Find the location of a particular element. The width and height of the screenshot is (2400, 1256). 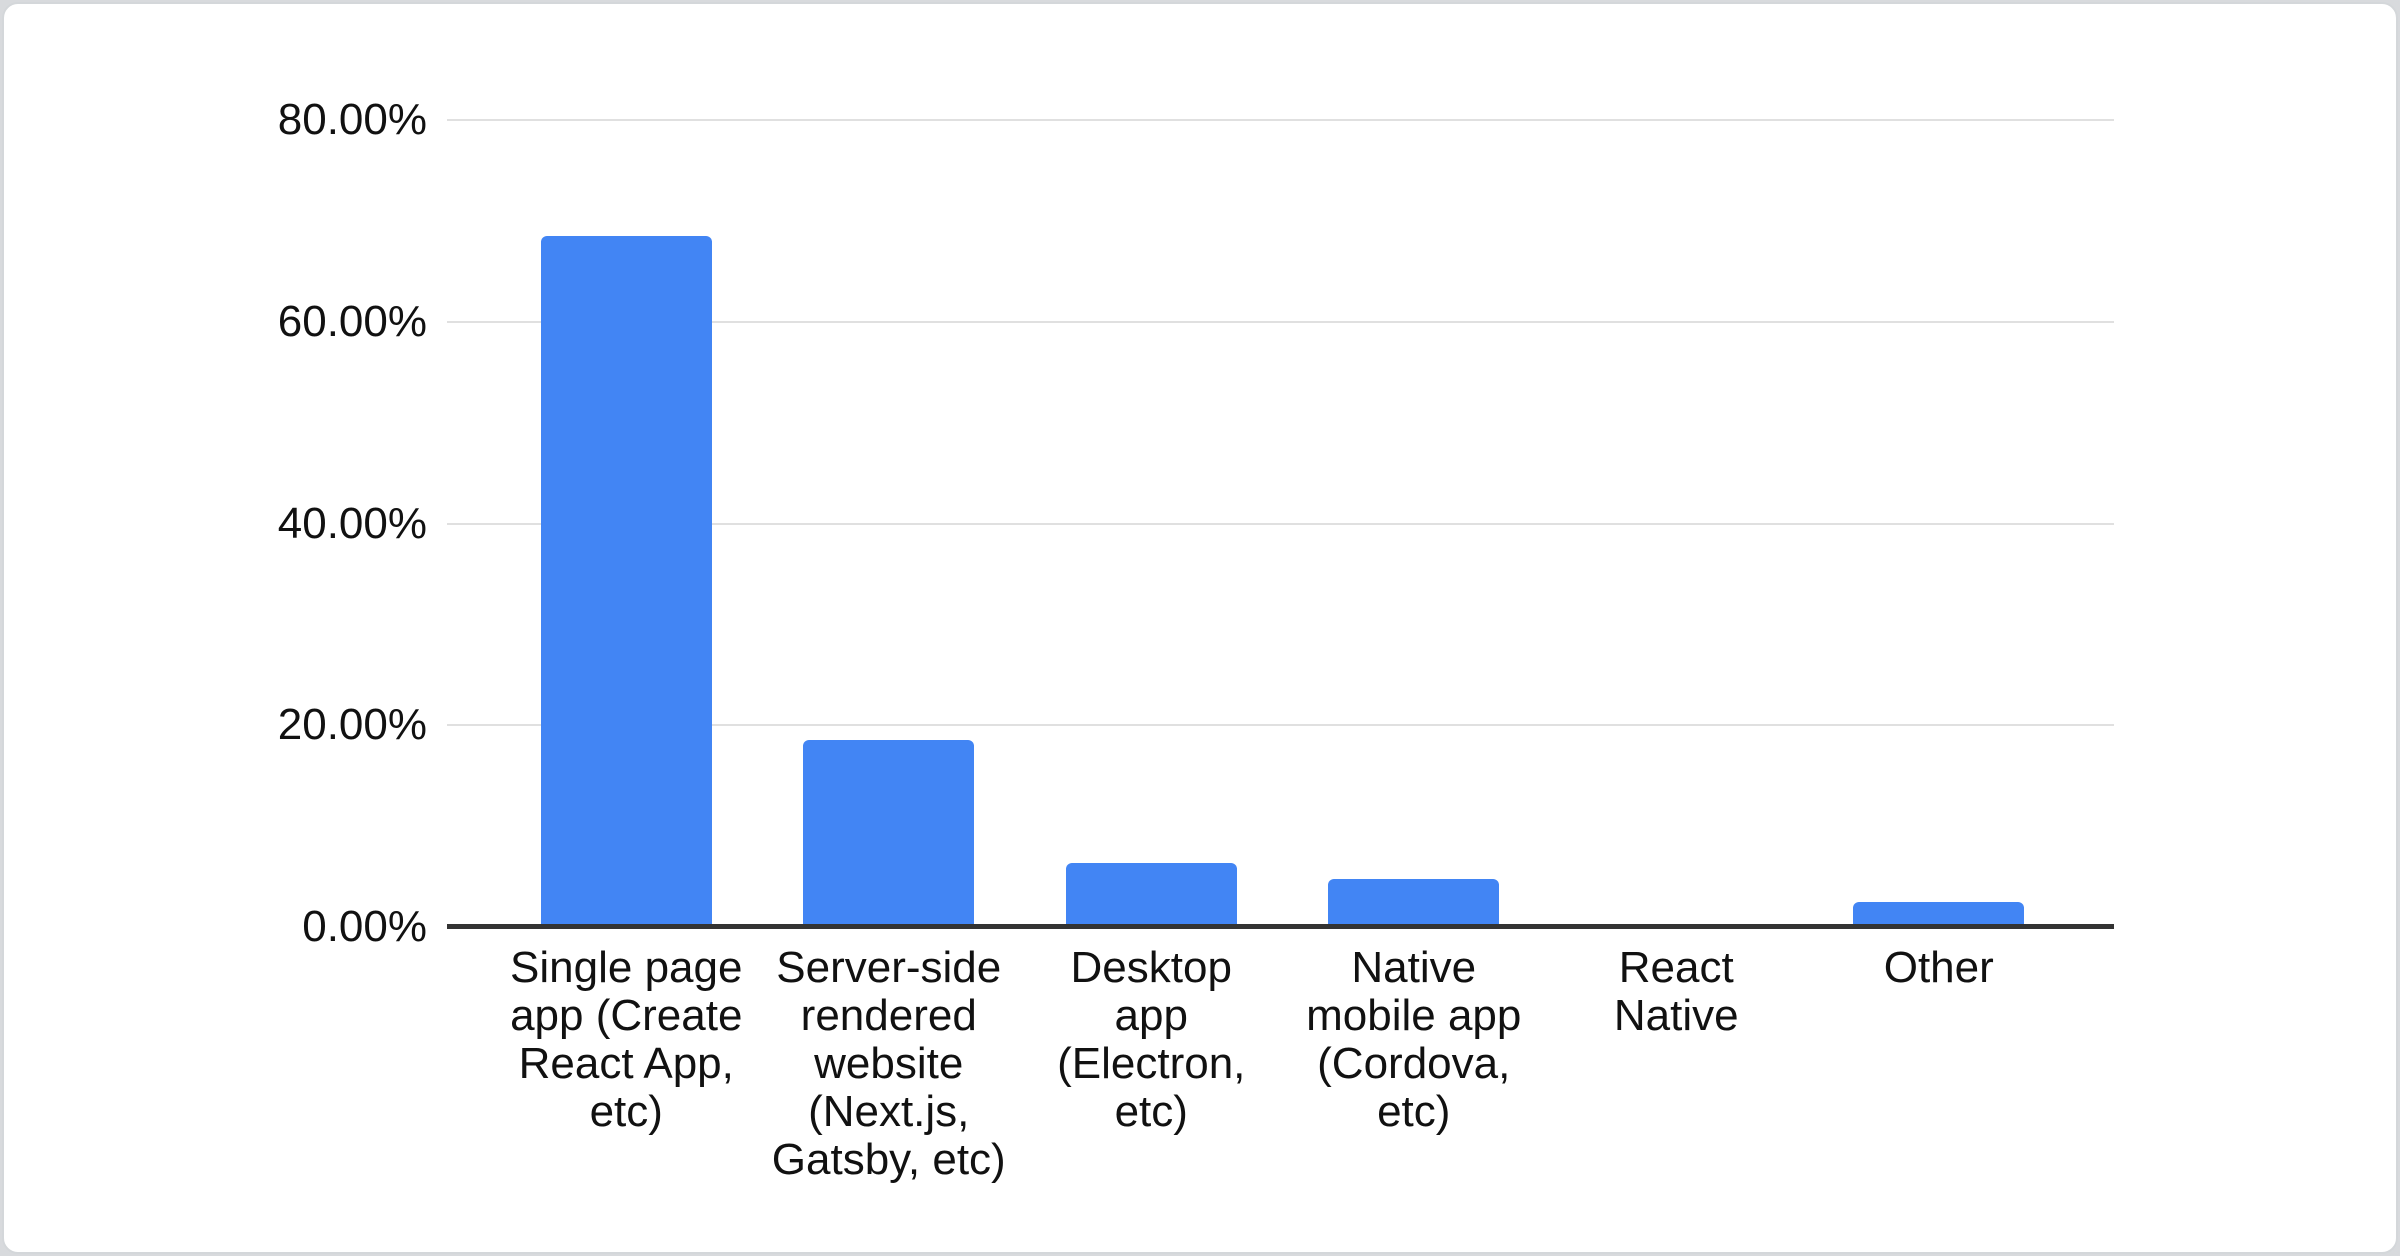

category-label-3: Native mobile app (Cordova, etc) is located at coordinates (1414, 1039).